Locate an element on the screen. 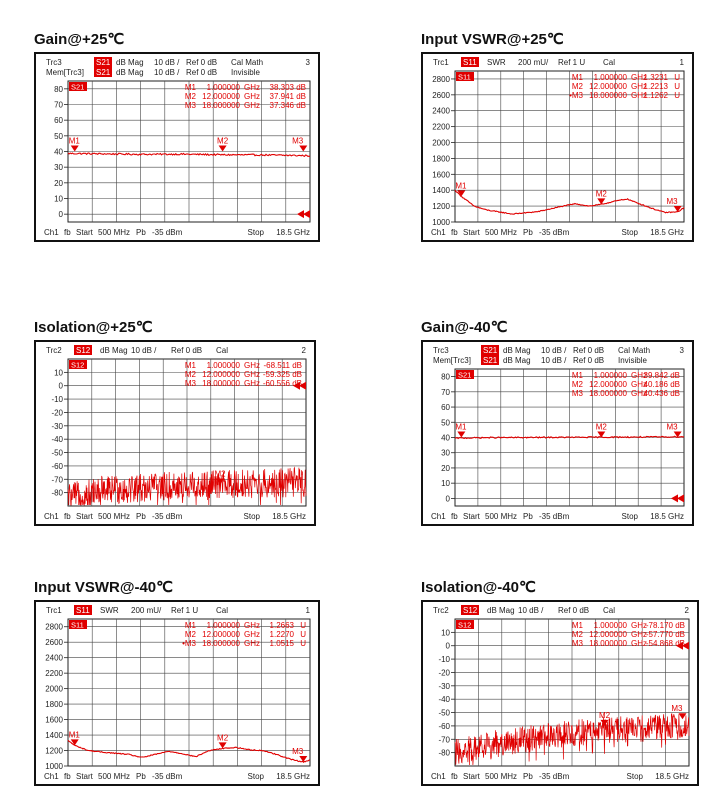 The width and height of the screenshot is (724, 811). header-text: Trc3 is located at coordinates (54, 62).